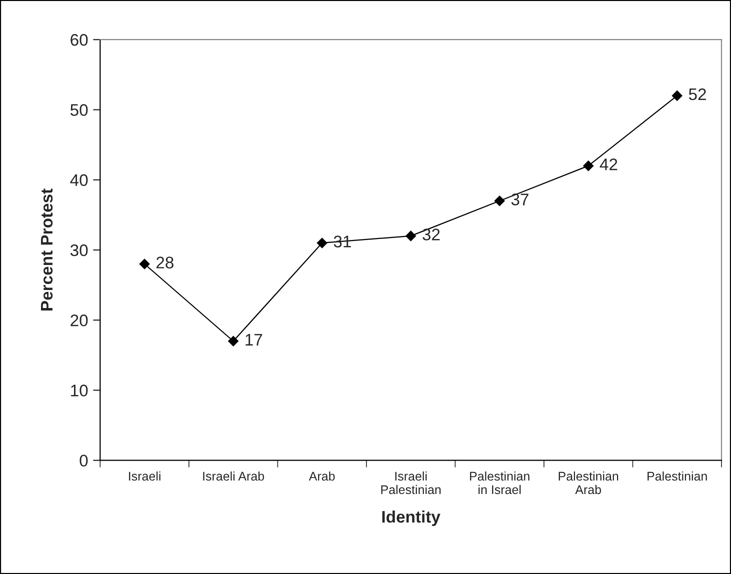  I want to click on y-tick-label: 0, so click(84, 460).